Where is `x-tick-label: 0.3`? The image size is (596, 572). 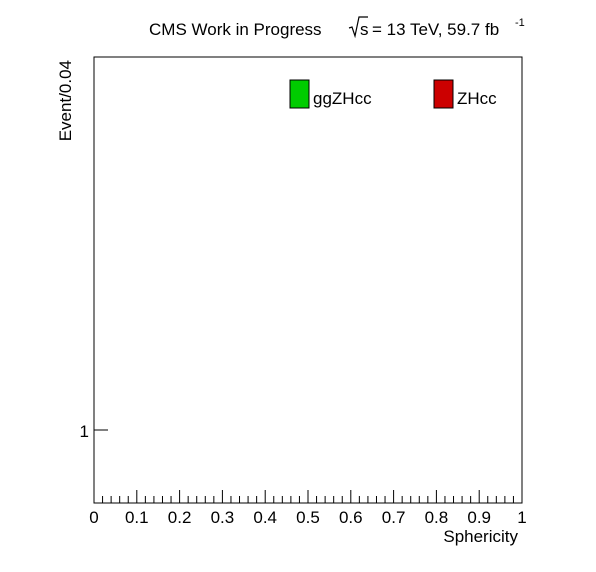
x-tick-label: 0.3 is located at coordinates (223, 517).